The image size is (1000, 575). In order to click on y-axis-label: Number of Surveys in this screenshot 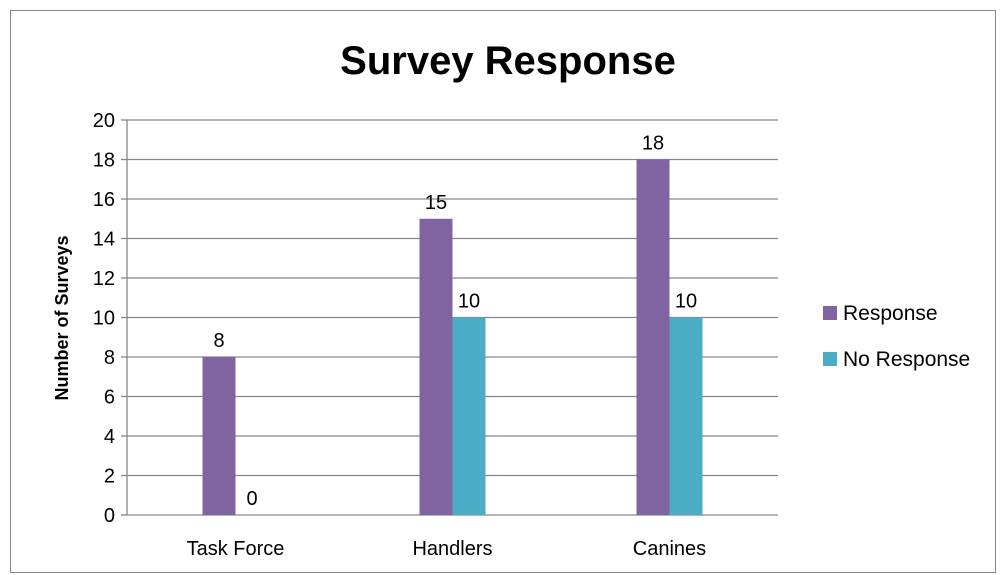, I will do `click(62, 317)`.